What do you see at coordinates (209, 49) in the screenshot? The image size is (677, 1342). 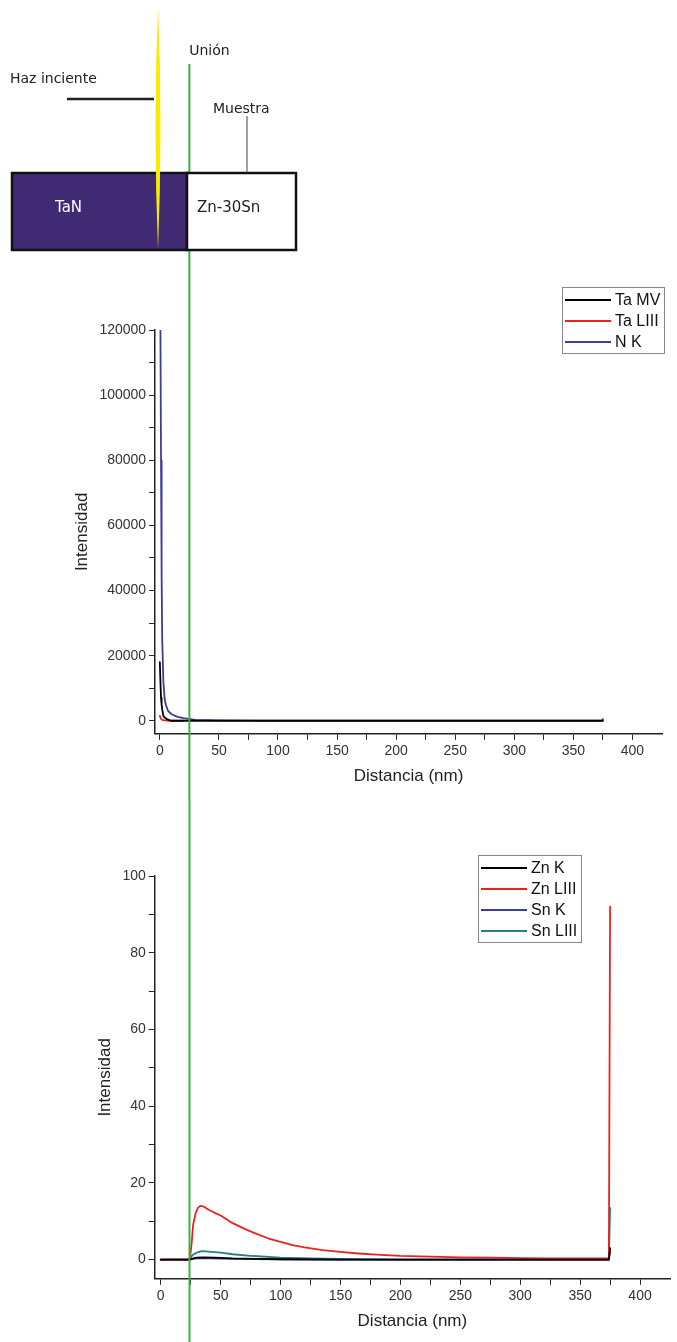 I see `ref-line-label: Unión` at bounding box center [209, 49].